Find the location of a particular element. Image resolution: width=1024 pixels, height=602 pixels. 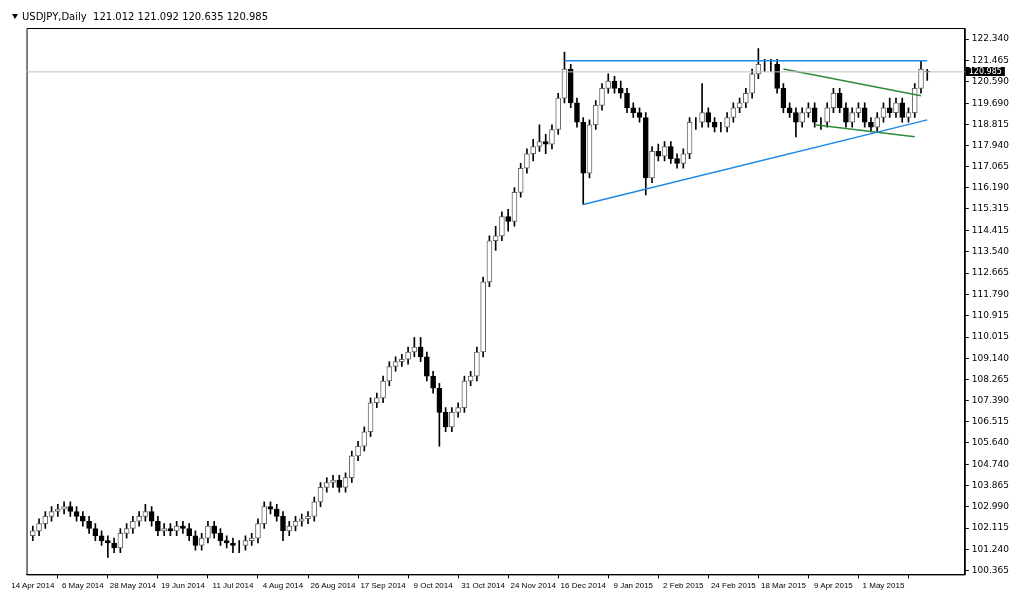

x-tick-label: 17 Sep 2014 is located at coordinates (383, 586).